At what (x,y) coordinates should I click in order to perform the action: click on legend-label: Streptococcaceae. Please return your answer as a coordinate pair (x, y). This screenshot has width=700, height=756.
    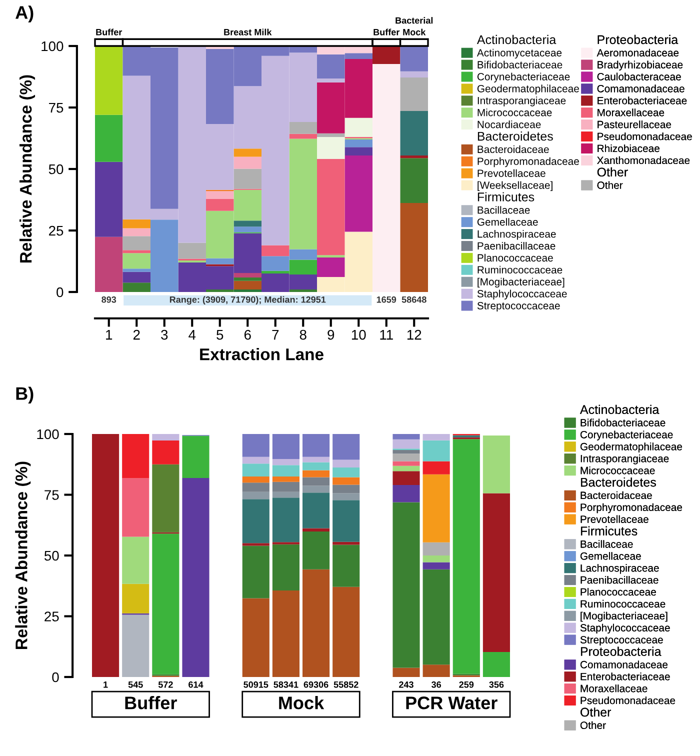
    Looking at the image, I should click on (621, 641).